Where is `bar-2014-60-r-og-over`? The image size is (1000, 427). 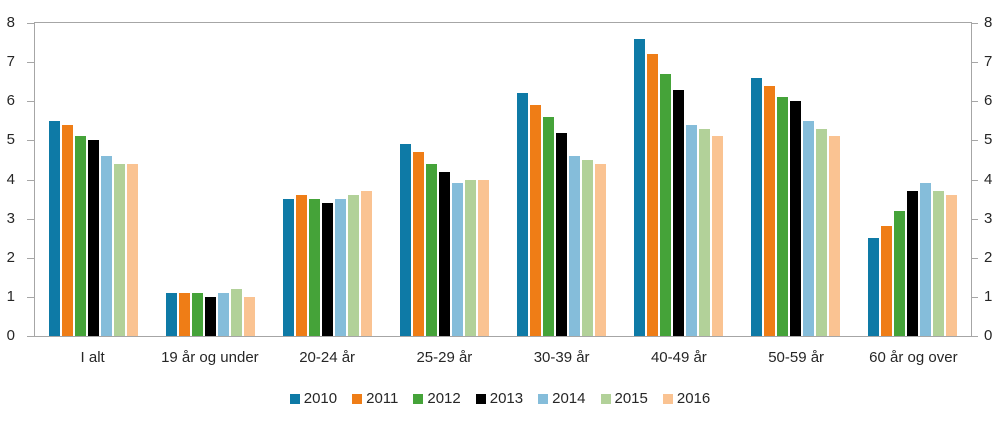 bar-2014-60-r-og-over is located at coordinates (925, 259).